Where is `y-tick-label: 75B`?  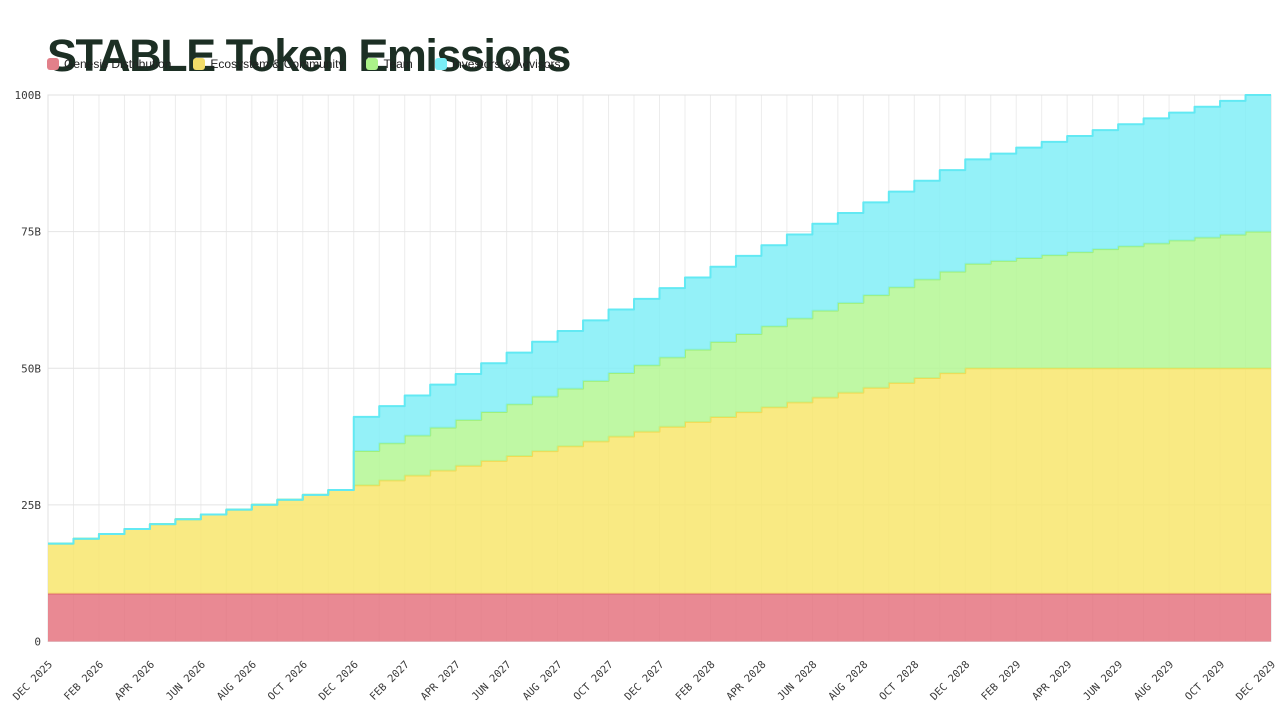
y-tick-label: 75B is located at coordinates (31, 232).